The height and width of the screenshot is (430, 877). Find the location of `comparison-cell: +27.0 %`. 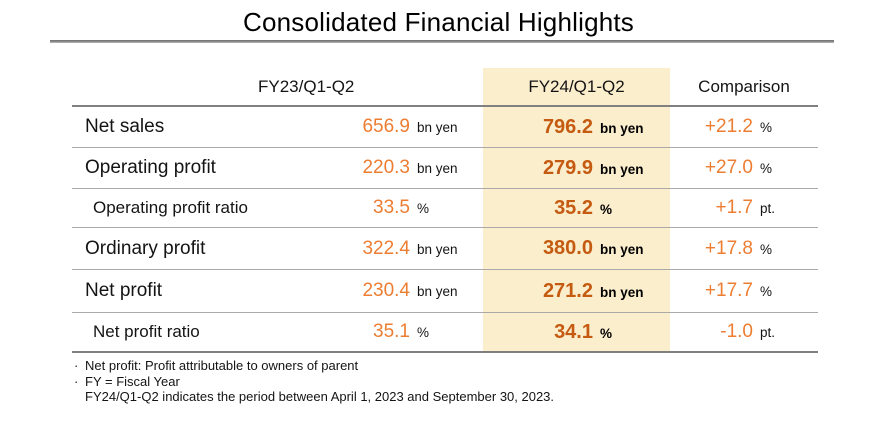

comparison-cell: +27.0 % is located at coordinates (744, 168).